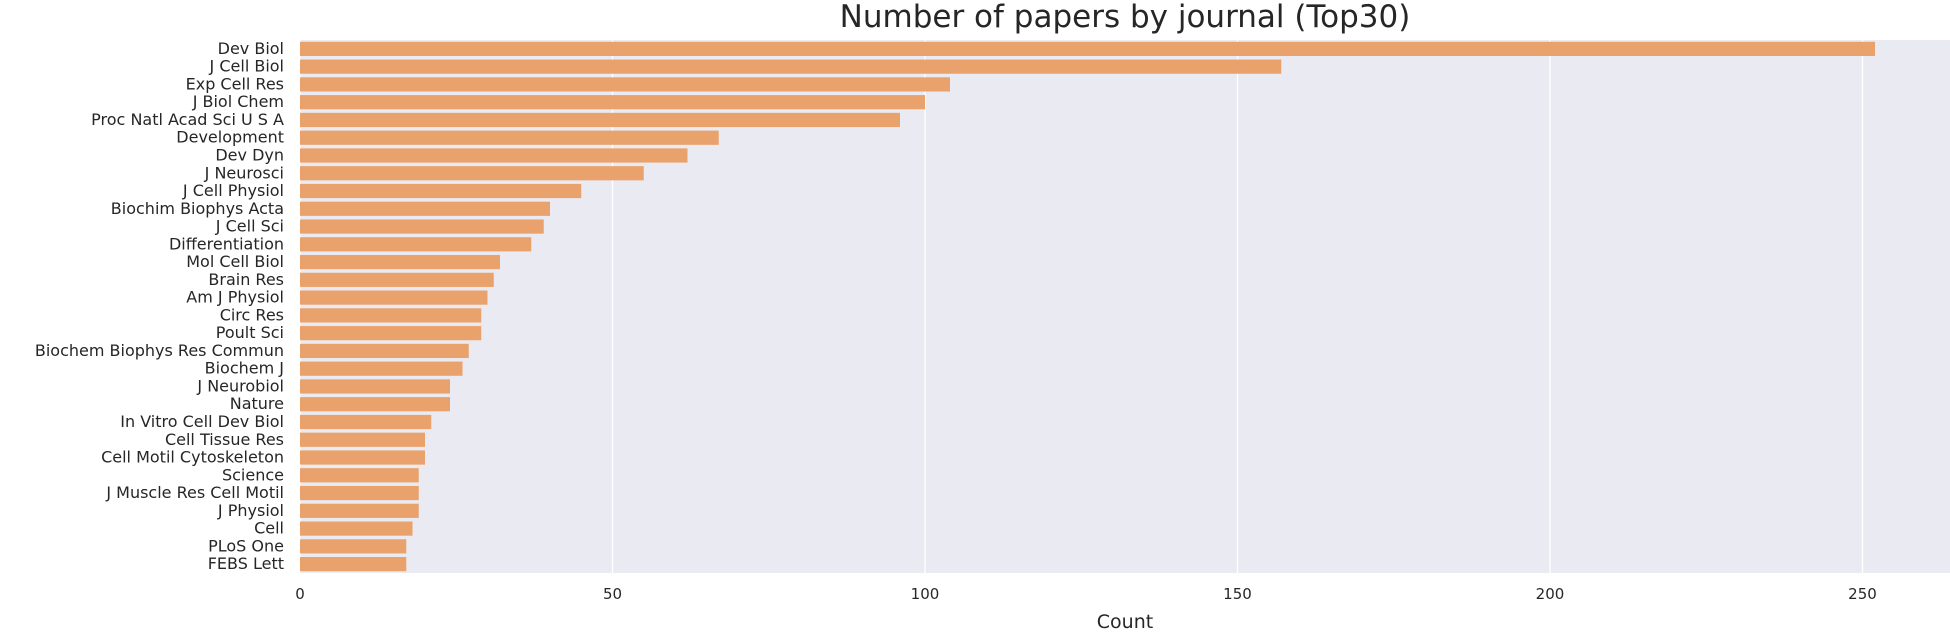 The width and height of the screenshot is (1950, 637). What do you see at coordinates (269, 528) in the screenshot?
I see `y-tick-label: Cell` at bounding box center [269, 528].